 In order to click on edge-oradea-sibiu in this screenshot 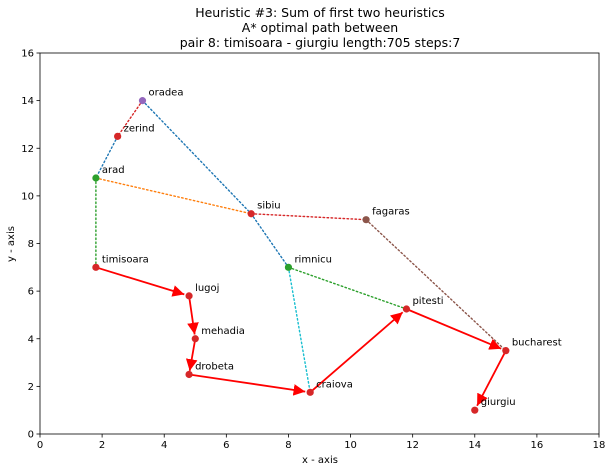, I will do `click(196, 157)`.